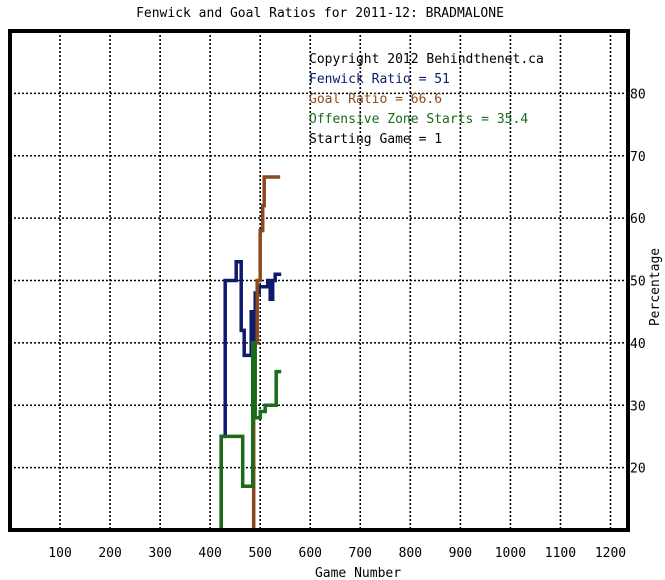 This screenshot has height=580, width=665. I want to click on y-tick-label: 50, so click(638, 282).